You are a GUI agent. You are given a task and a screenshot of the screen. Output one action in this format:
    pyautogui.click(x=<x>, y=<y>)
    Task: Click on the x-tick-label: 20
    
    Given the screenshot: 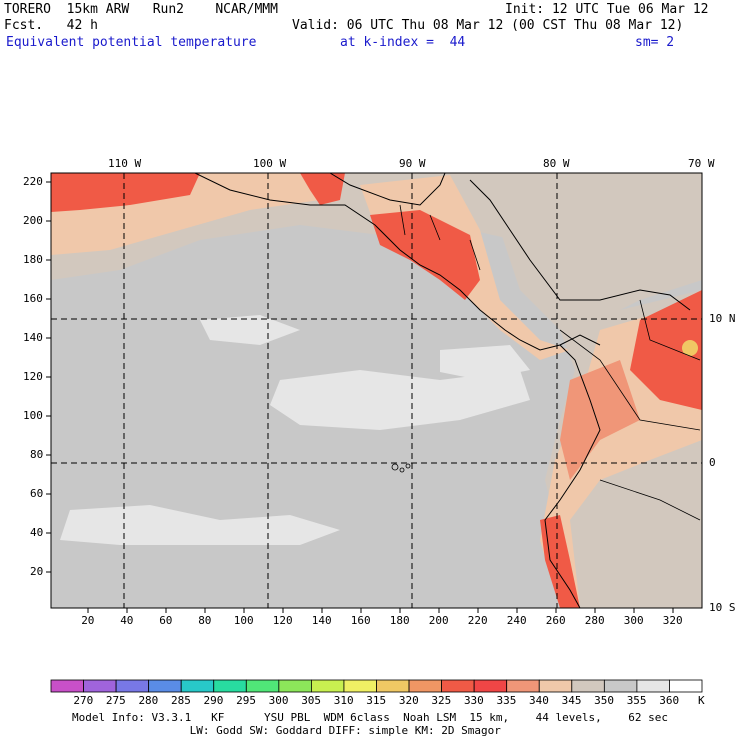 What is the action you would take?
    pyautogui.click(x=88, y=620)
    